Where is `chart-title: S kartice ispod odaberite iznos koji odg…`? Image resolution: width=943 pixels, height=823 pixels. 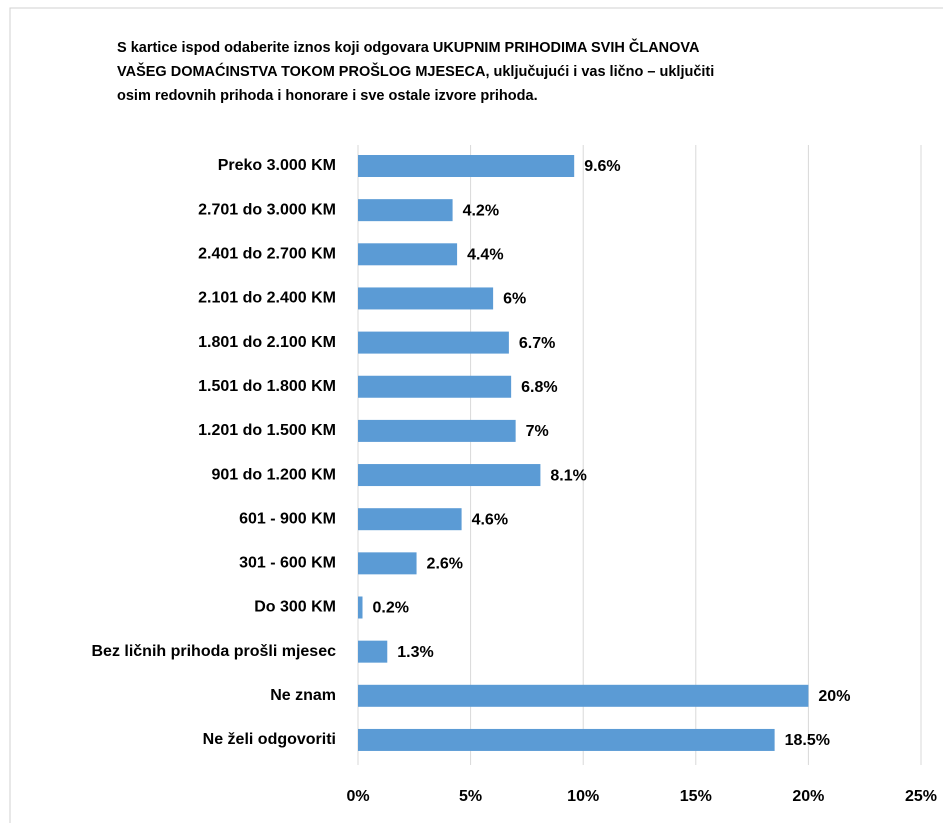
chart-title: S kartice ispod odaberite iznos koji odg… is located at coordinates (408, 47).